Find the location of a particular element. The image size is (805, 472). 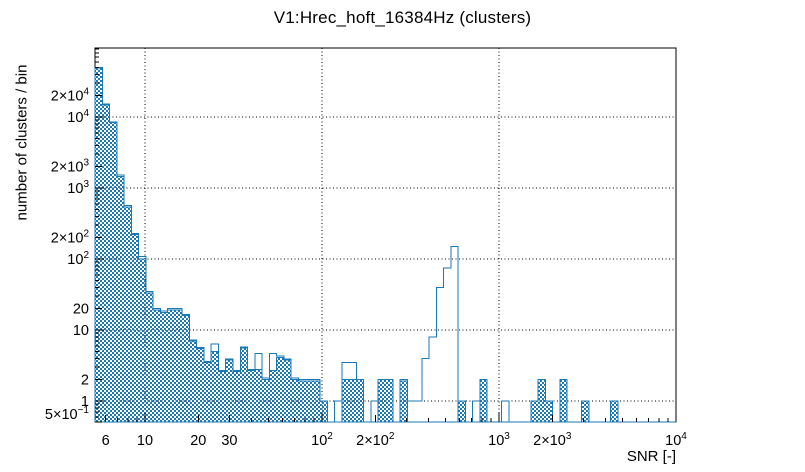

chart-title: V1:Hrec_hoft_16384Hz (clusters) is located at coordinates (402, 17).